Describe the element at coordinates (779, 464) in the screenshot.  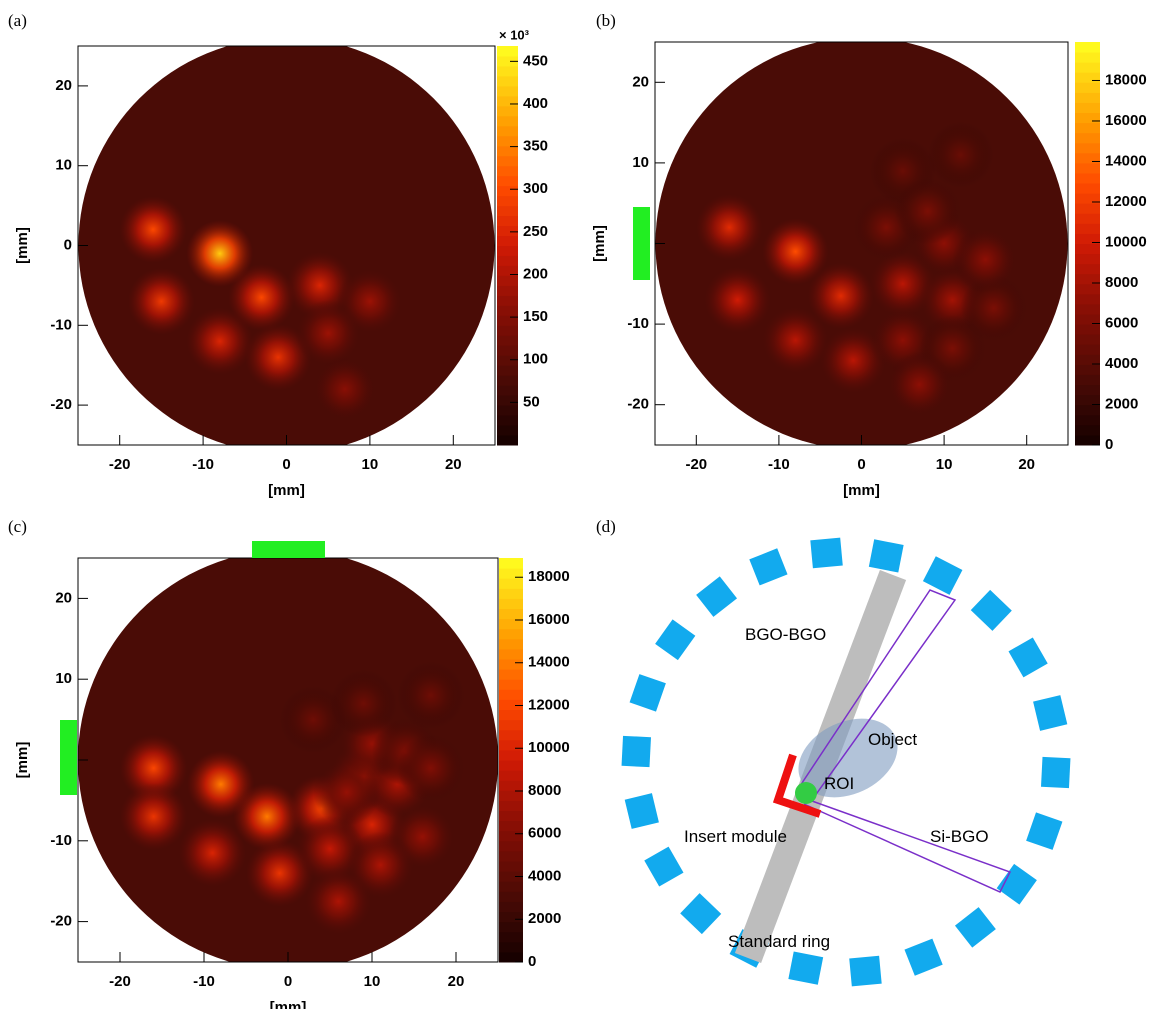
I see `x-tick-label: -10` at that location.